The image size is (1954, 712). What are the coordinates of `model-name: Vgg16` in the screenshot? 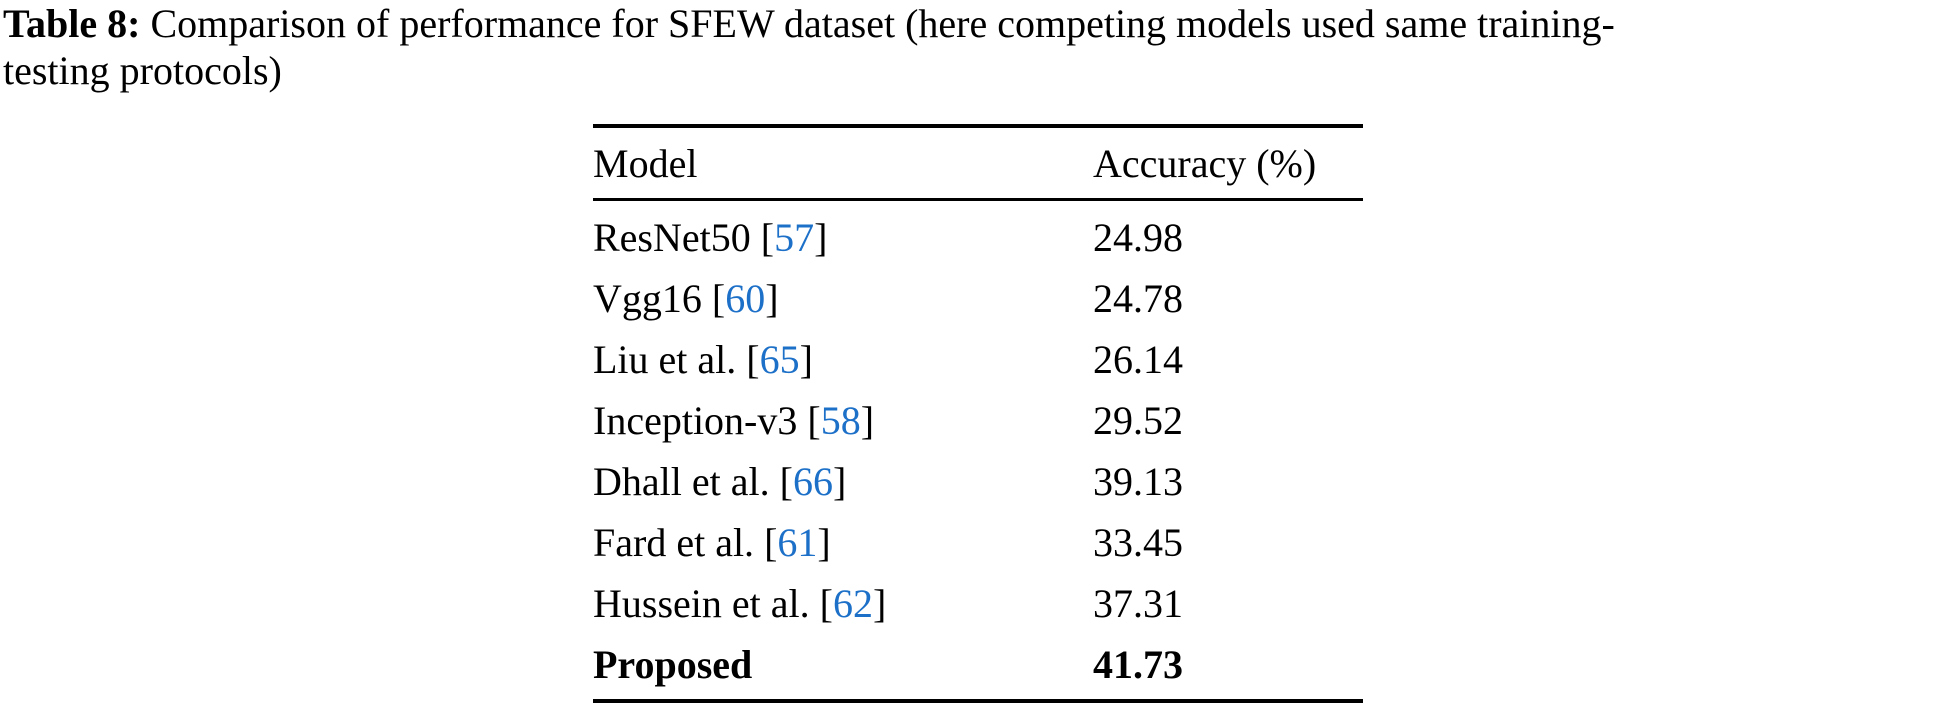 It's located at (647, 298).